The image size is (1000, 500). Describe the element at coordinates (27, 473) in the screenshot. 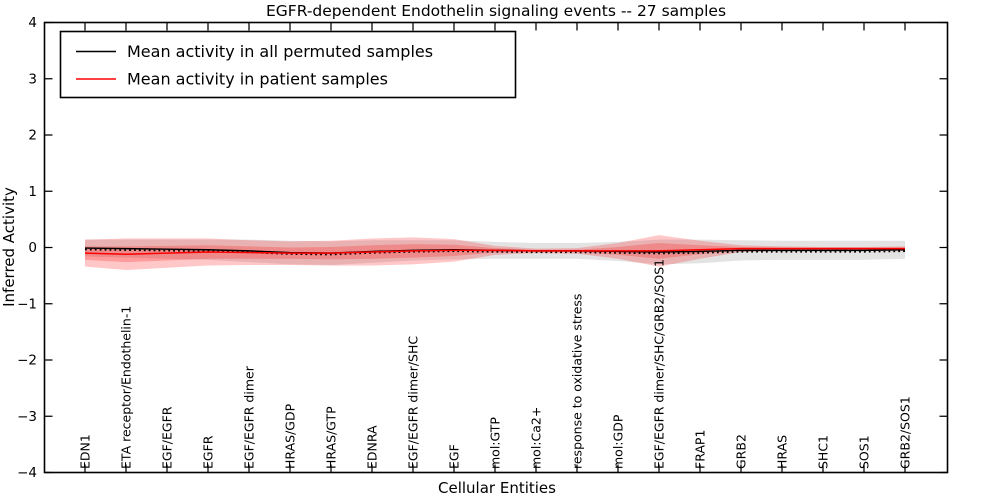

I see `y-tick-label: −4` at that location.